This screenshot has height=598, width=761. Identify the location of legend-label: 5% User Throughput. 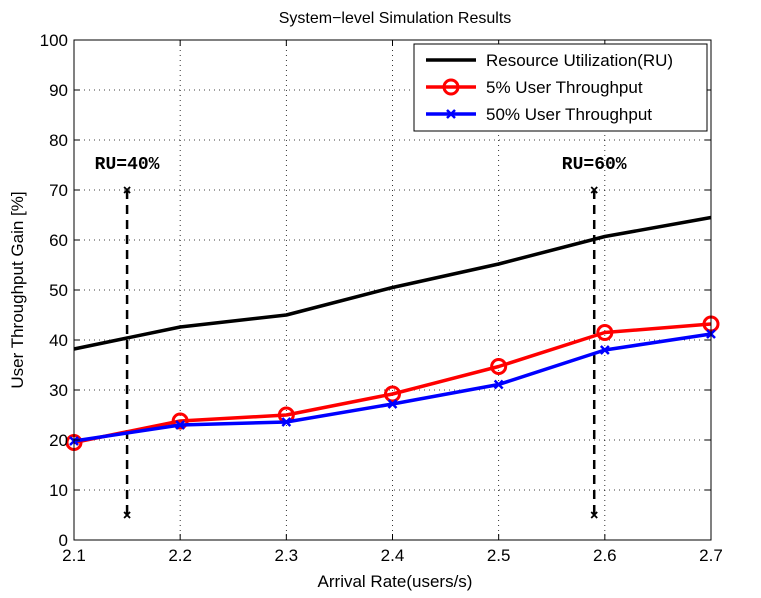
(564, 87).